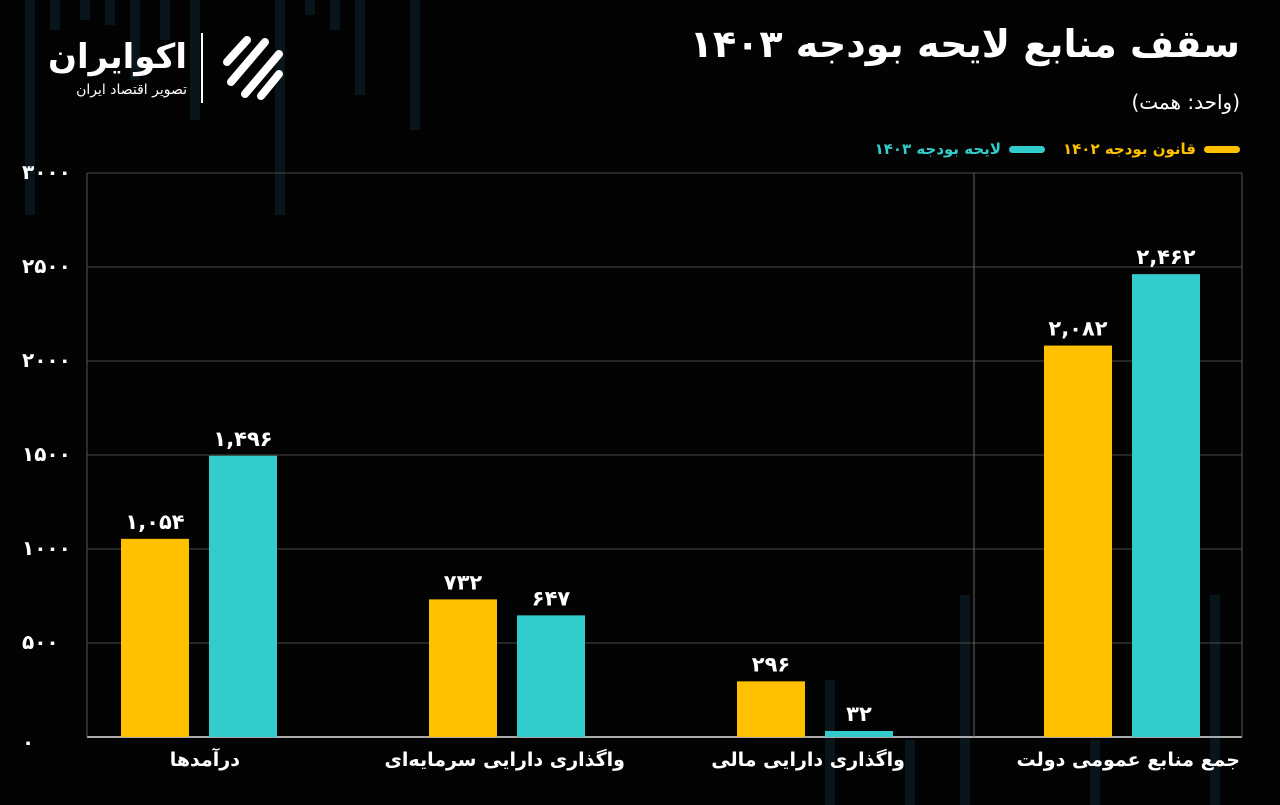 The image size is (1280, 805). Describe the element at coordinates (505, 759) in the screenshot. I see `x-category-label: واگذاری دارایی سرمایه‌ای` at that location.